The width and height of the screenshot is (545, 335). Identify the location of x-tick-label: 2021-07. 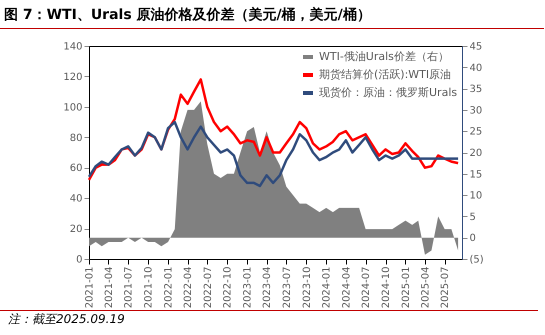
(129, 287).